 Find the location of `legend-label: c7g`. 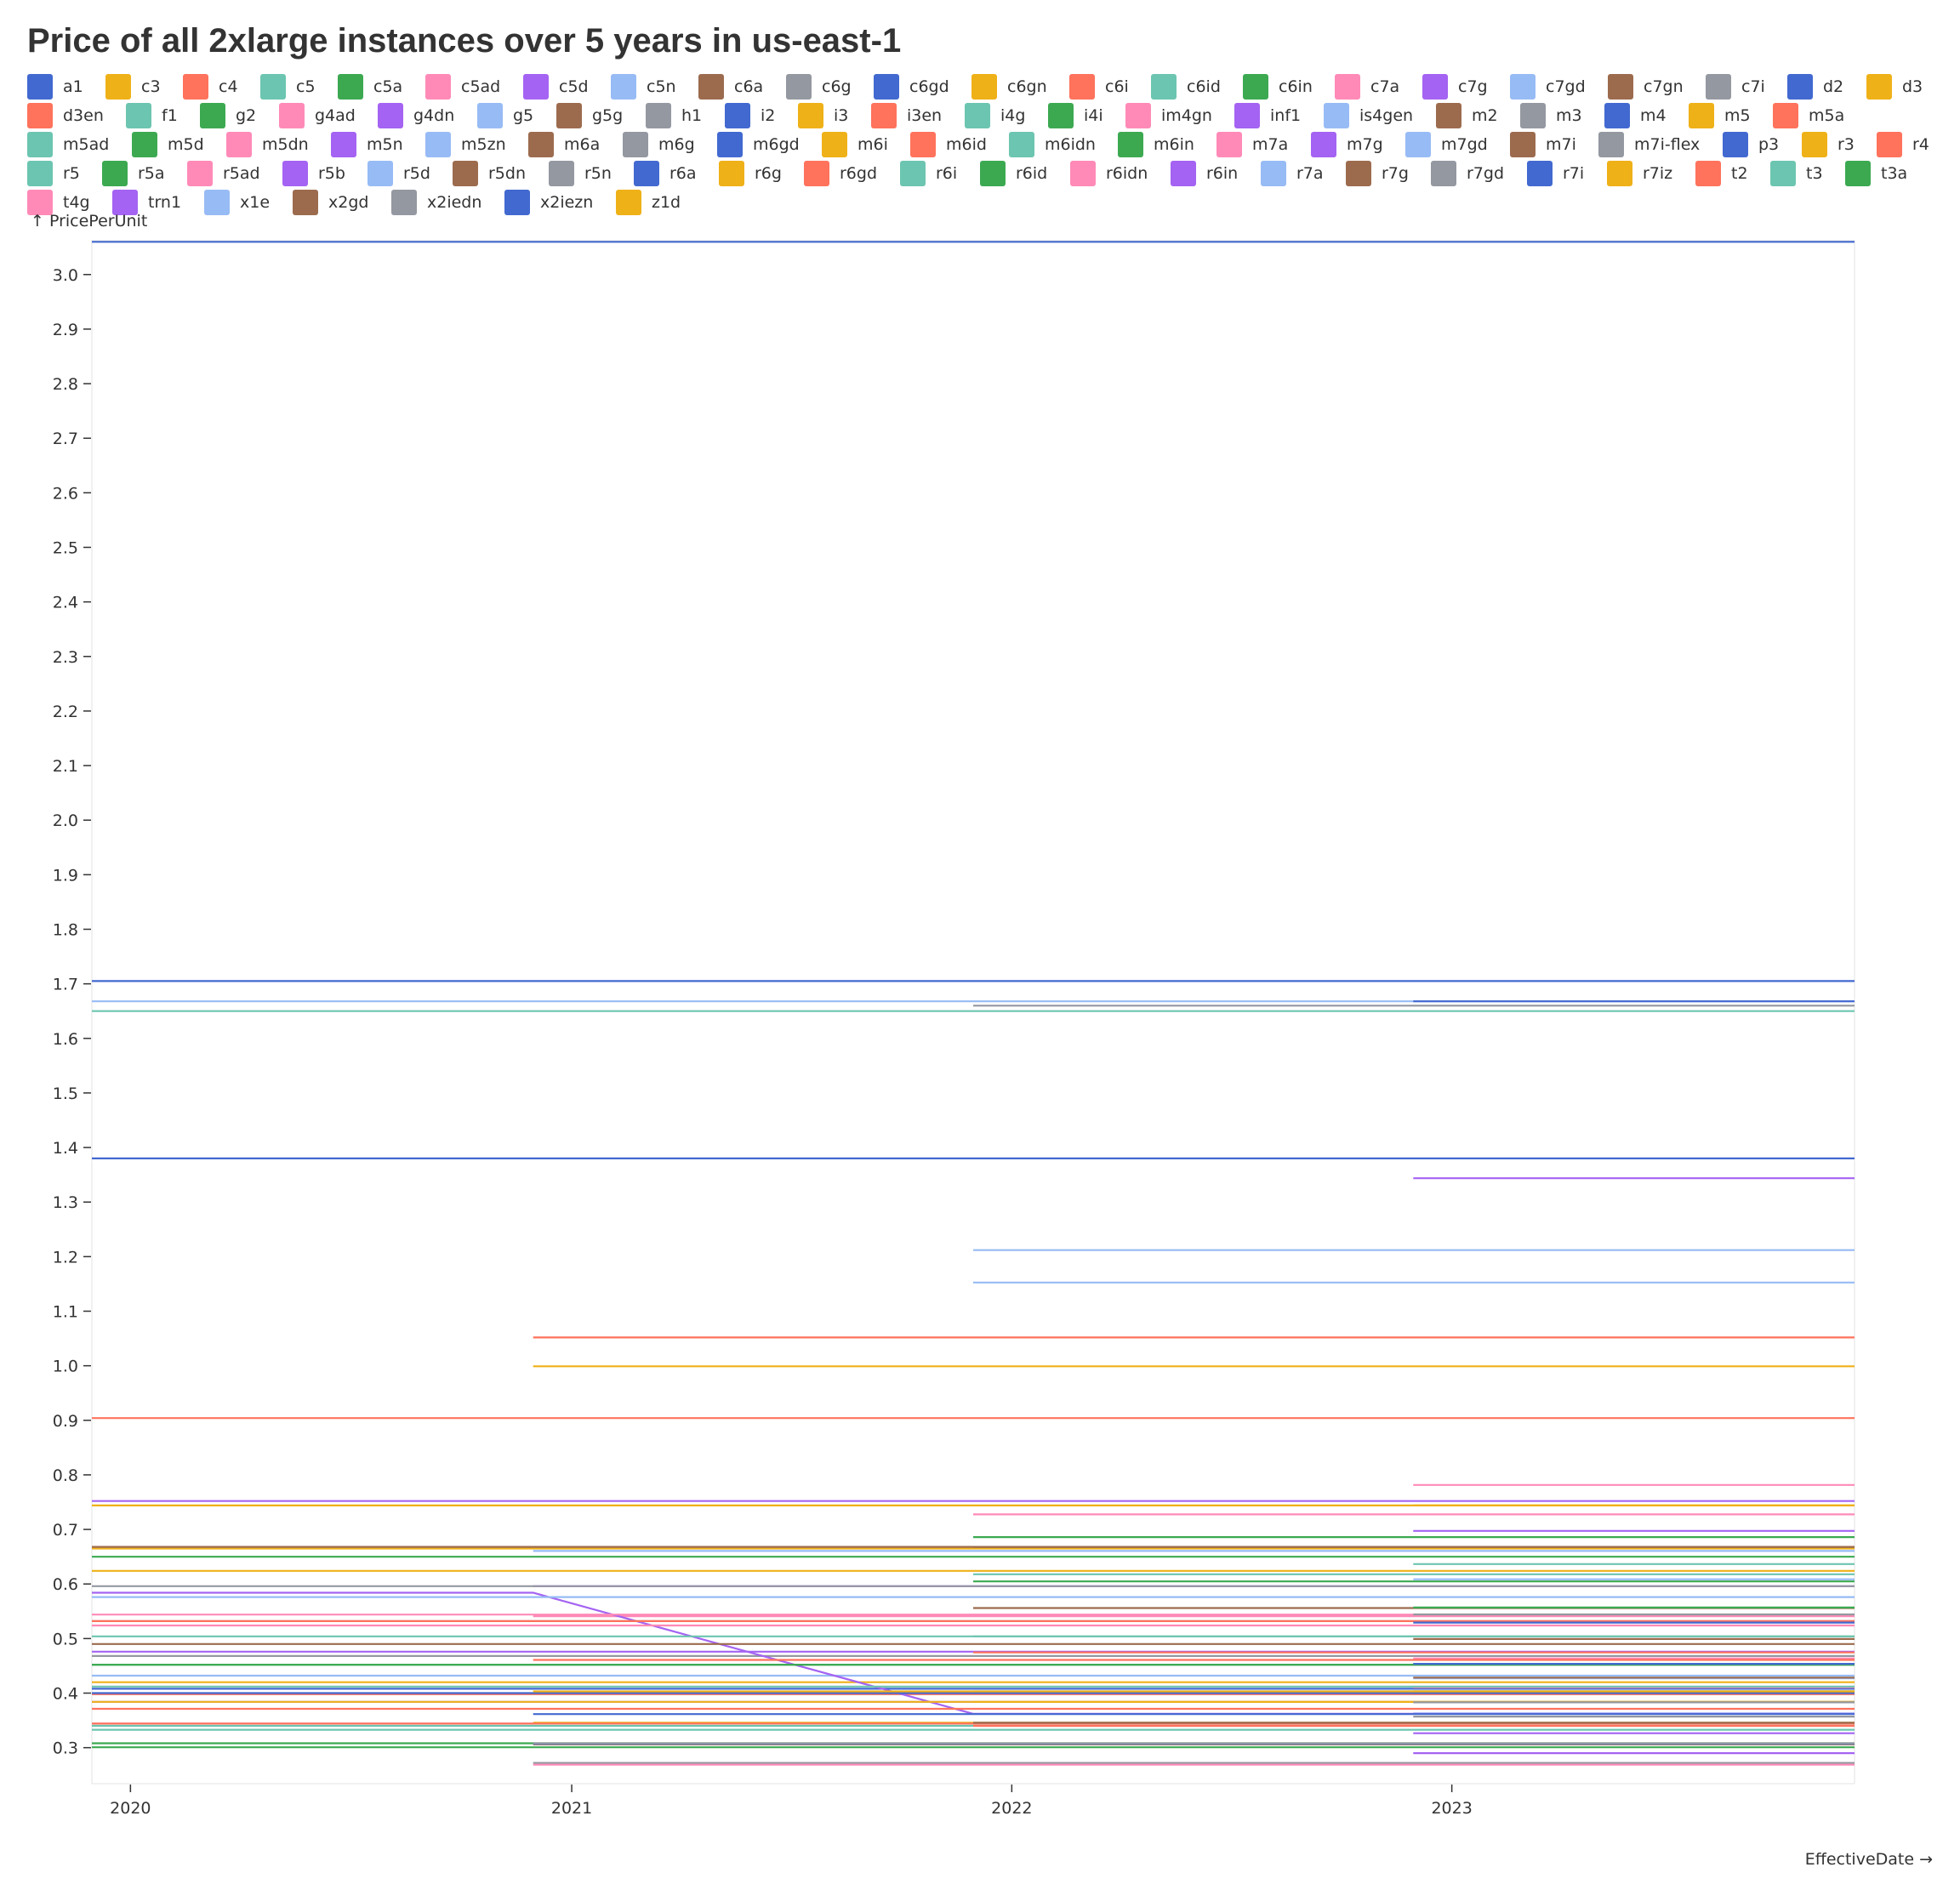

legend-label: c7g is located at coordinates (1473, 86).